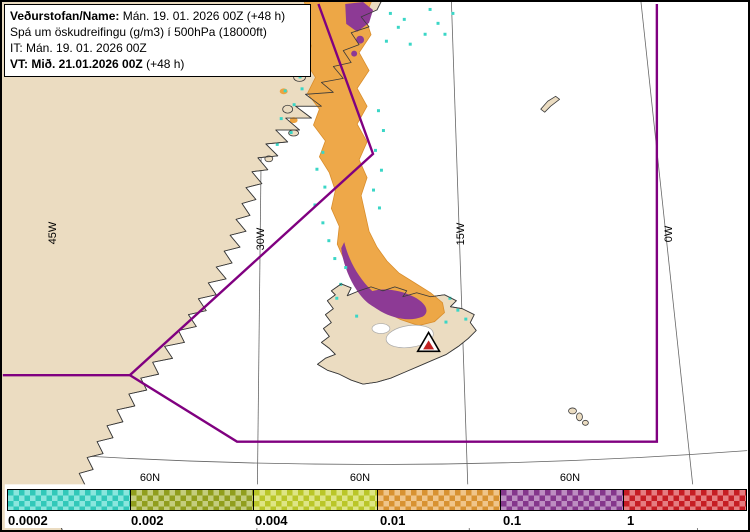 This screenshot has width=750, height=532. Describe the element at coordinates (384, 161) in the screenshot. I see `ash-high-concentration` at that location.